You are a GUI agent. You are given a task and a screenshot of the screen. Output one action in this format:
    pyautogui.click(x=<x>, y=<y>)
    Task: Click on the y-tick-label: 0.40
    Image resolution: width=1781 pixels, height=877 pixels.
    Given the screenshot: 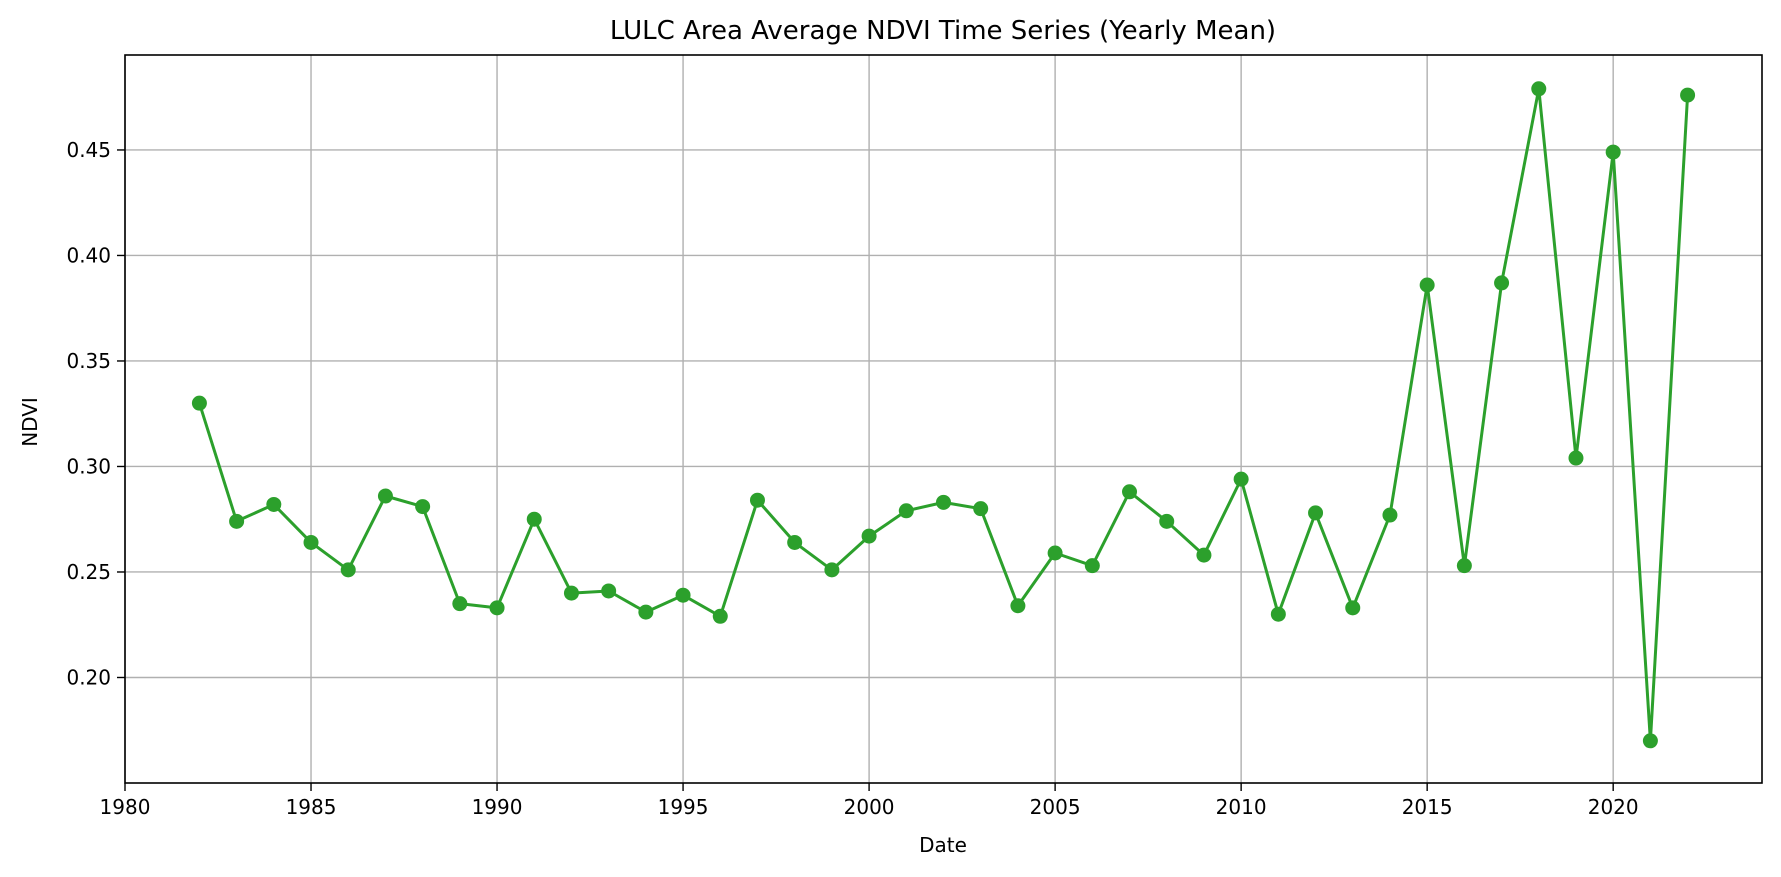 What is the action you would take?
    pyautogui.click(x=88, y=255)
    